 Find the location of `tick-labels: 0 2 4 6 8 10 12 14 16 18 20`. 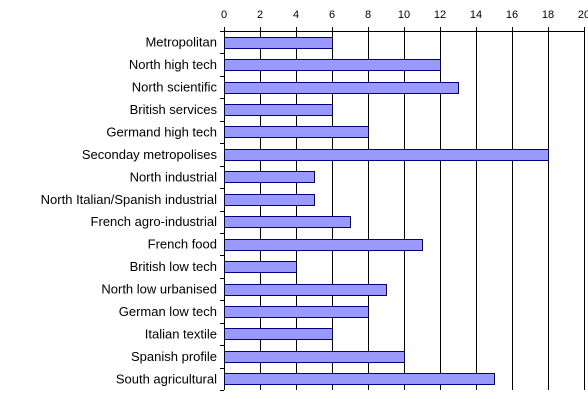

tick-labels: 0 2 4 6 8 10 12 14 16 18 20 is located at coordinates (404, 15).